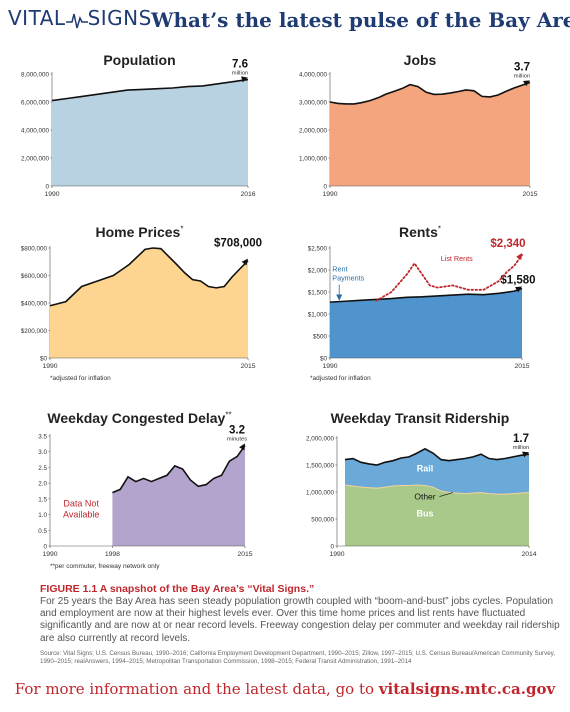 The height and width of the screenshot is (712, 570). What do you see at coordinates (437, 515) in the screenshot?
I see `area-bus` at bounding box center [437, 515].